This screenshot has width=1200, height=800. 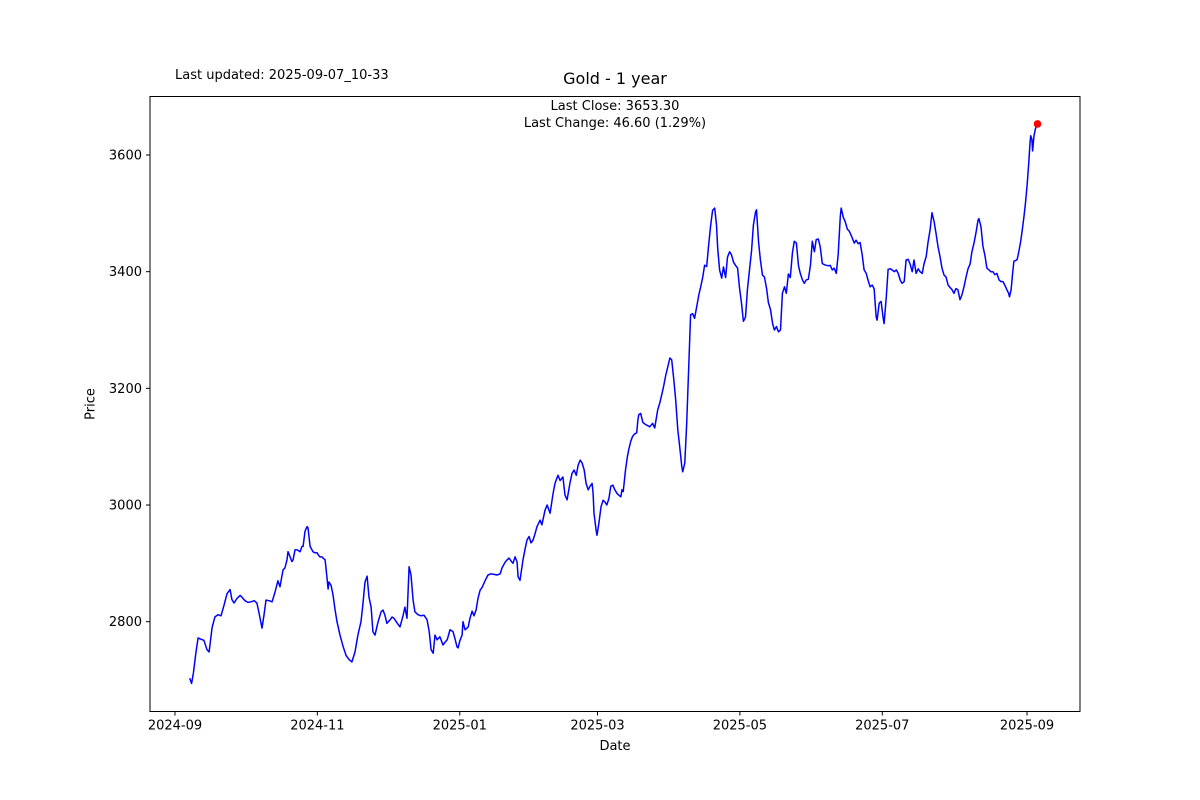 What do you see at coordinates (91, 404) in the screenshot?
I see `y-axis-label: Price` at bounding box center [91, 404].